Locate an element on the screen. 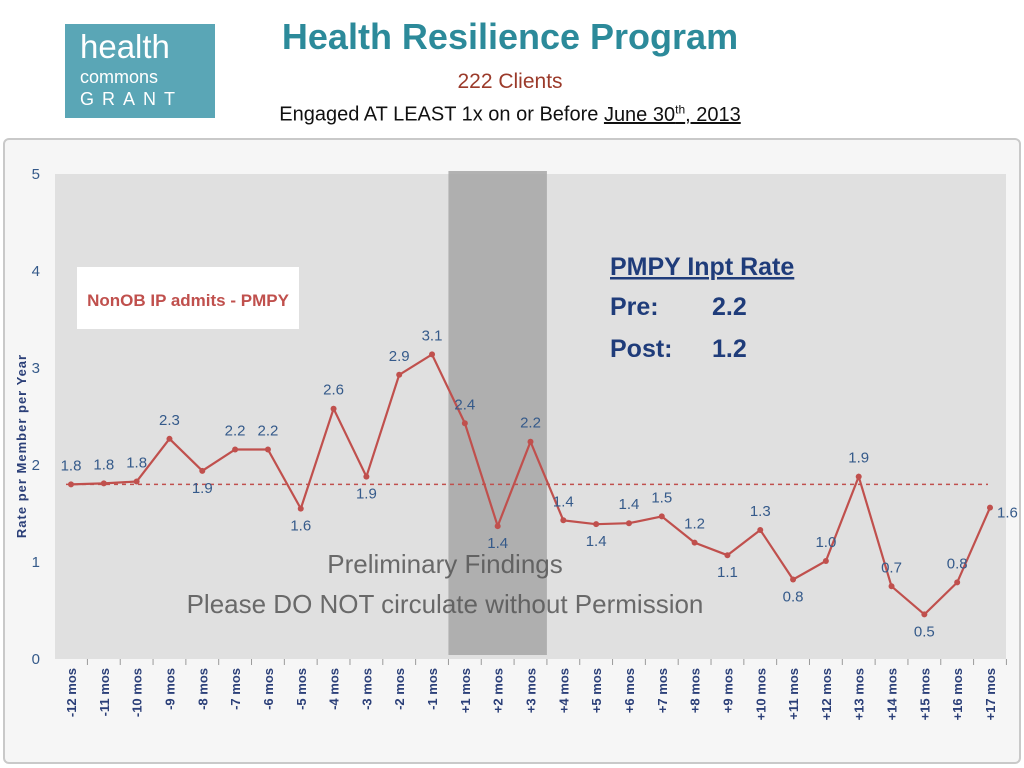 The height and width of the screenshot is (768, 1024). x-tick-label: -9 mos is located at coordinates (169, 689).